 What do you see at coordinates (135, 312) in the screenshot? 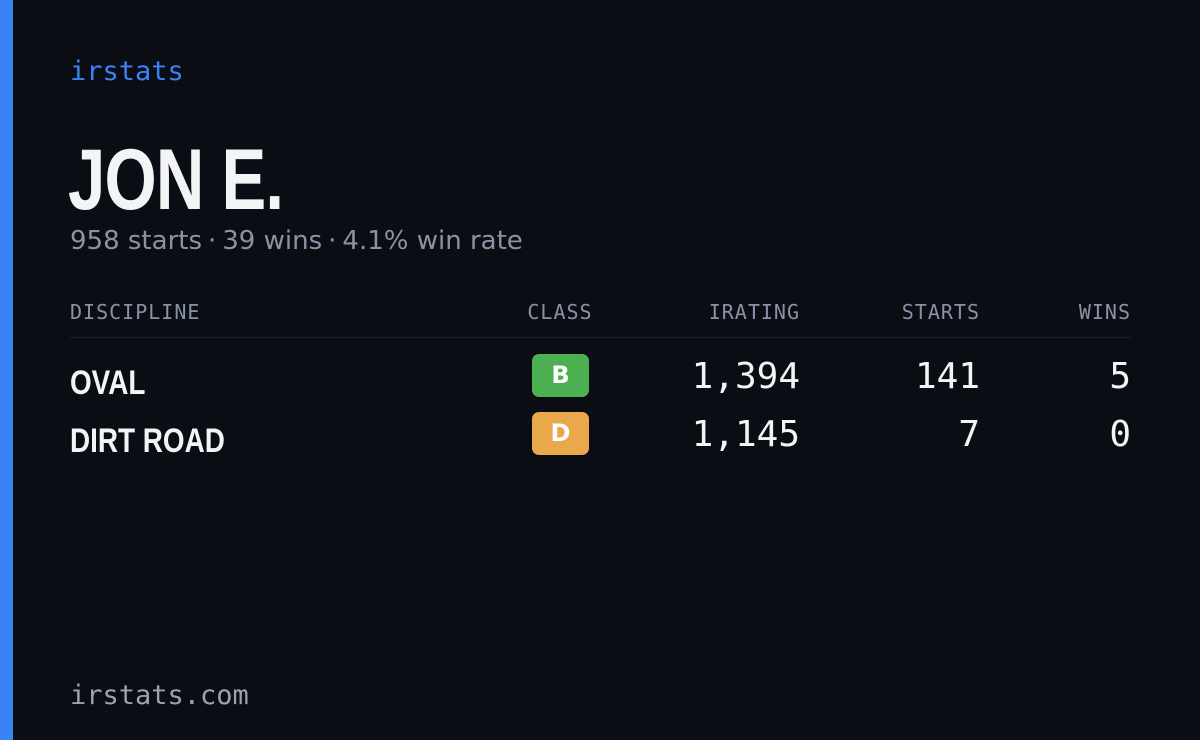
I see `header-discipline: DISCIPLINE` at bounding box center [135, 312].